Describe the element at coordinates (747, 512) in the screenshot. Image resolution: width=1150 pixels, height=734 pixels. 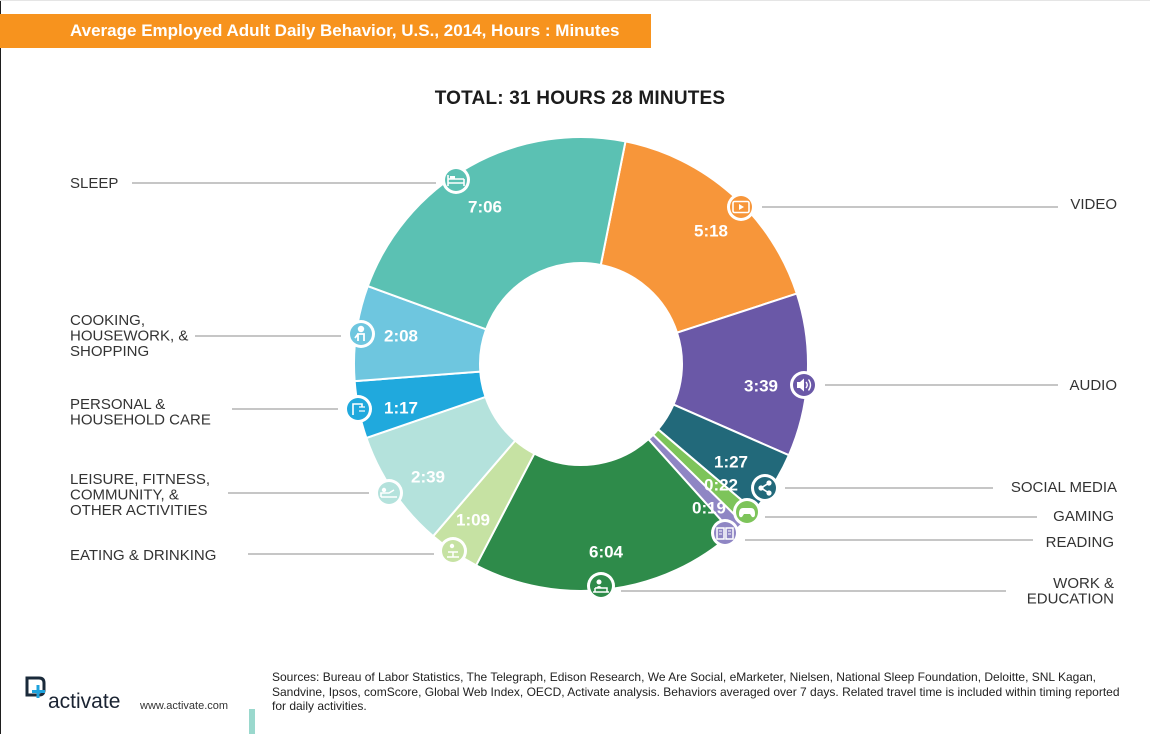
I see `gamepad-icon` at that location.